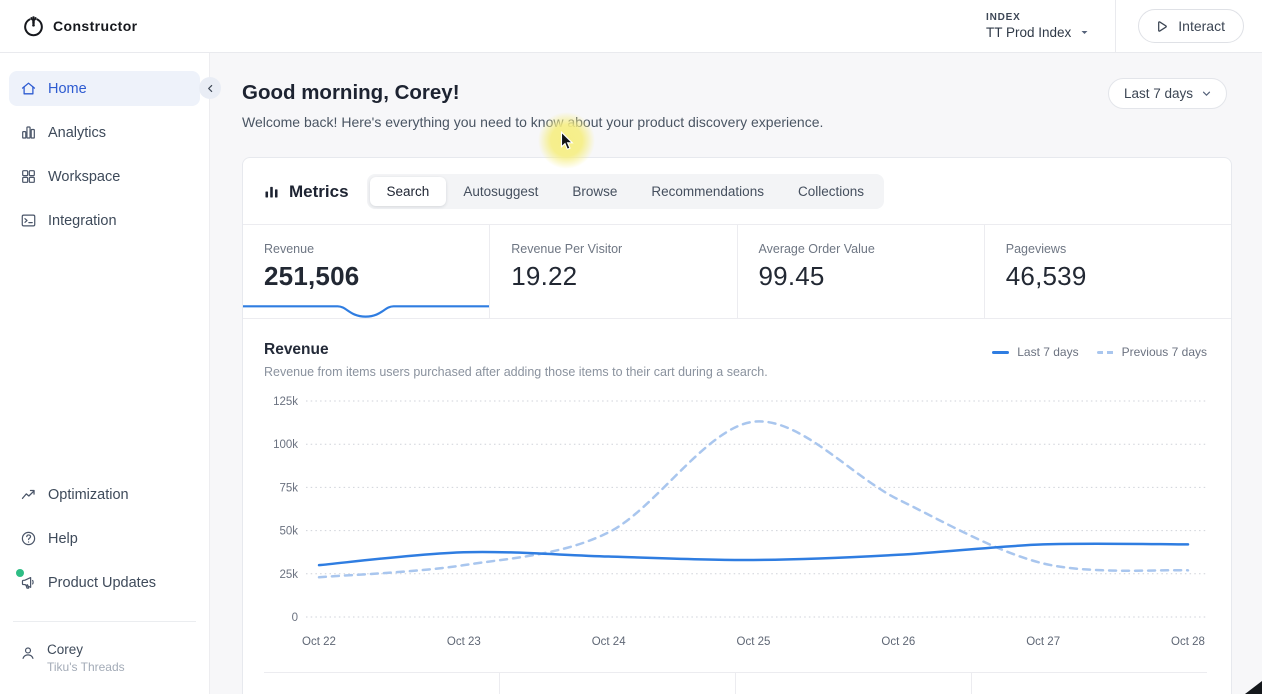 The image size is (1262, 694). I want to click on sidebar-item-label: Optimization, so click(88, 494).